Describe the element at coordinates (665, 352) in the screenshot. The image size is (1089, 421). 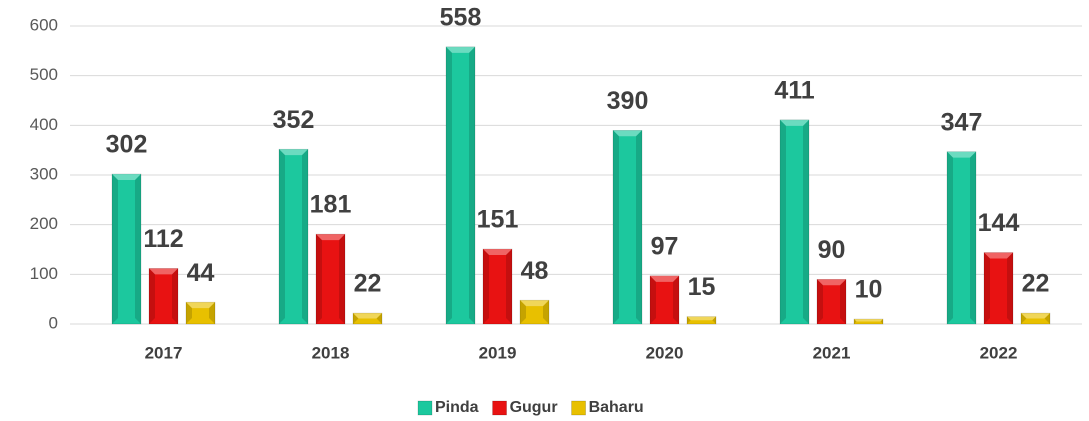
I see `x-tick-label: 2020` at that location.